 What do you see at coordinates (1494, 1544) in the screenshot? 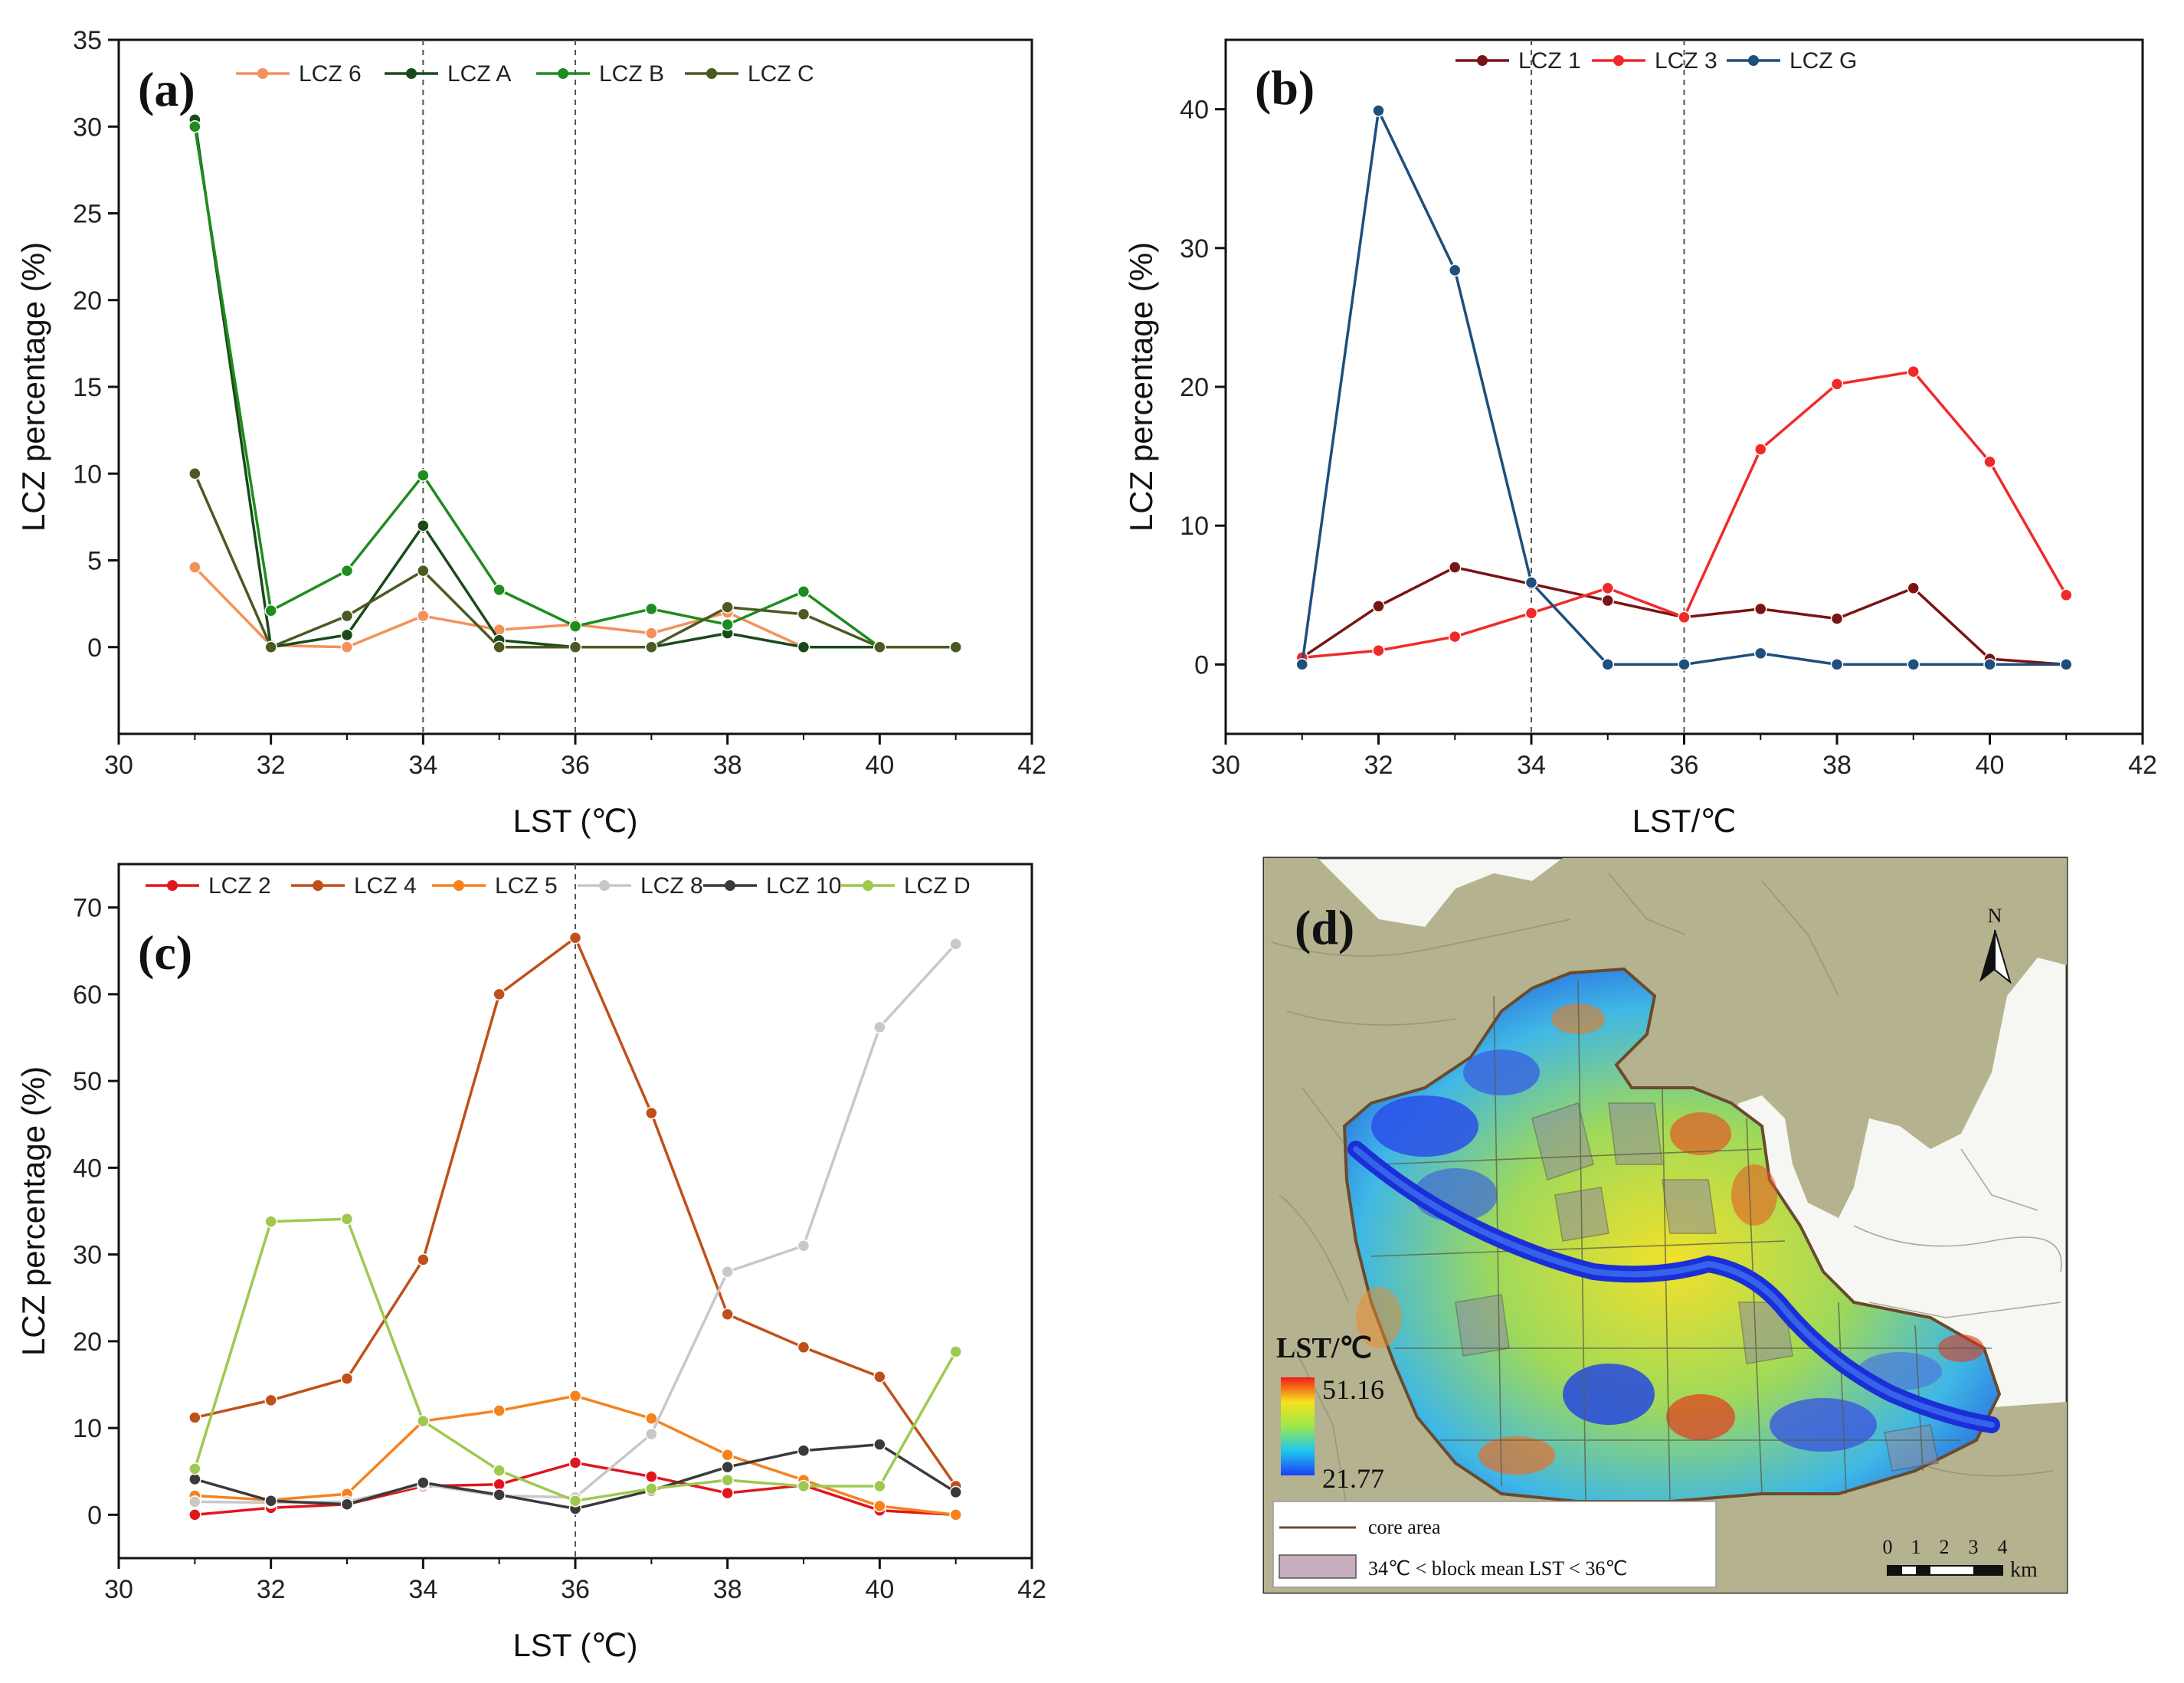
I see `map-legend: core area 34℃ < block mean LST < 36℃` at bounding box center [1494, 1544].